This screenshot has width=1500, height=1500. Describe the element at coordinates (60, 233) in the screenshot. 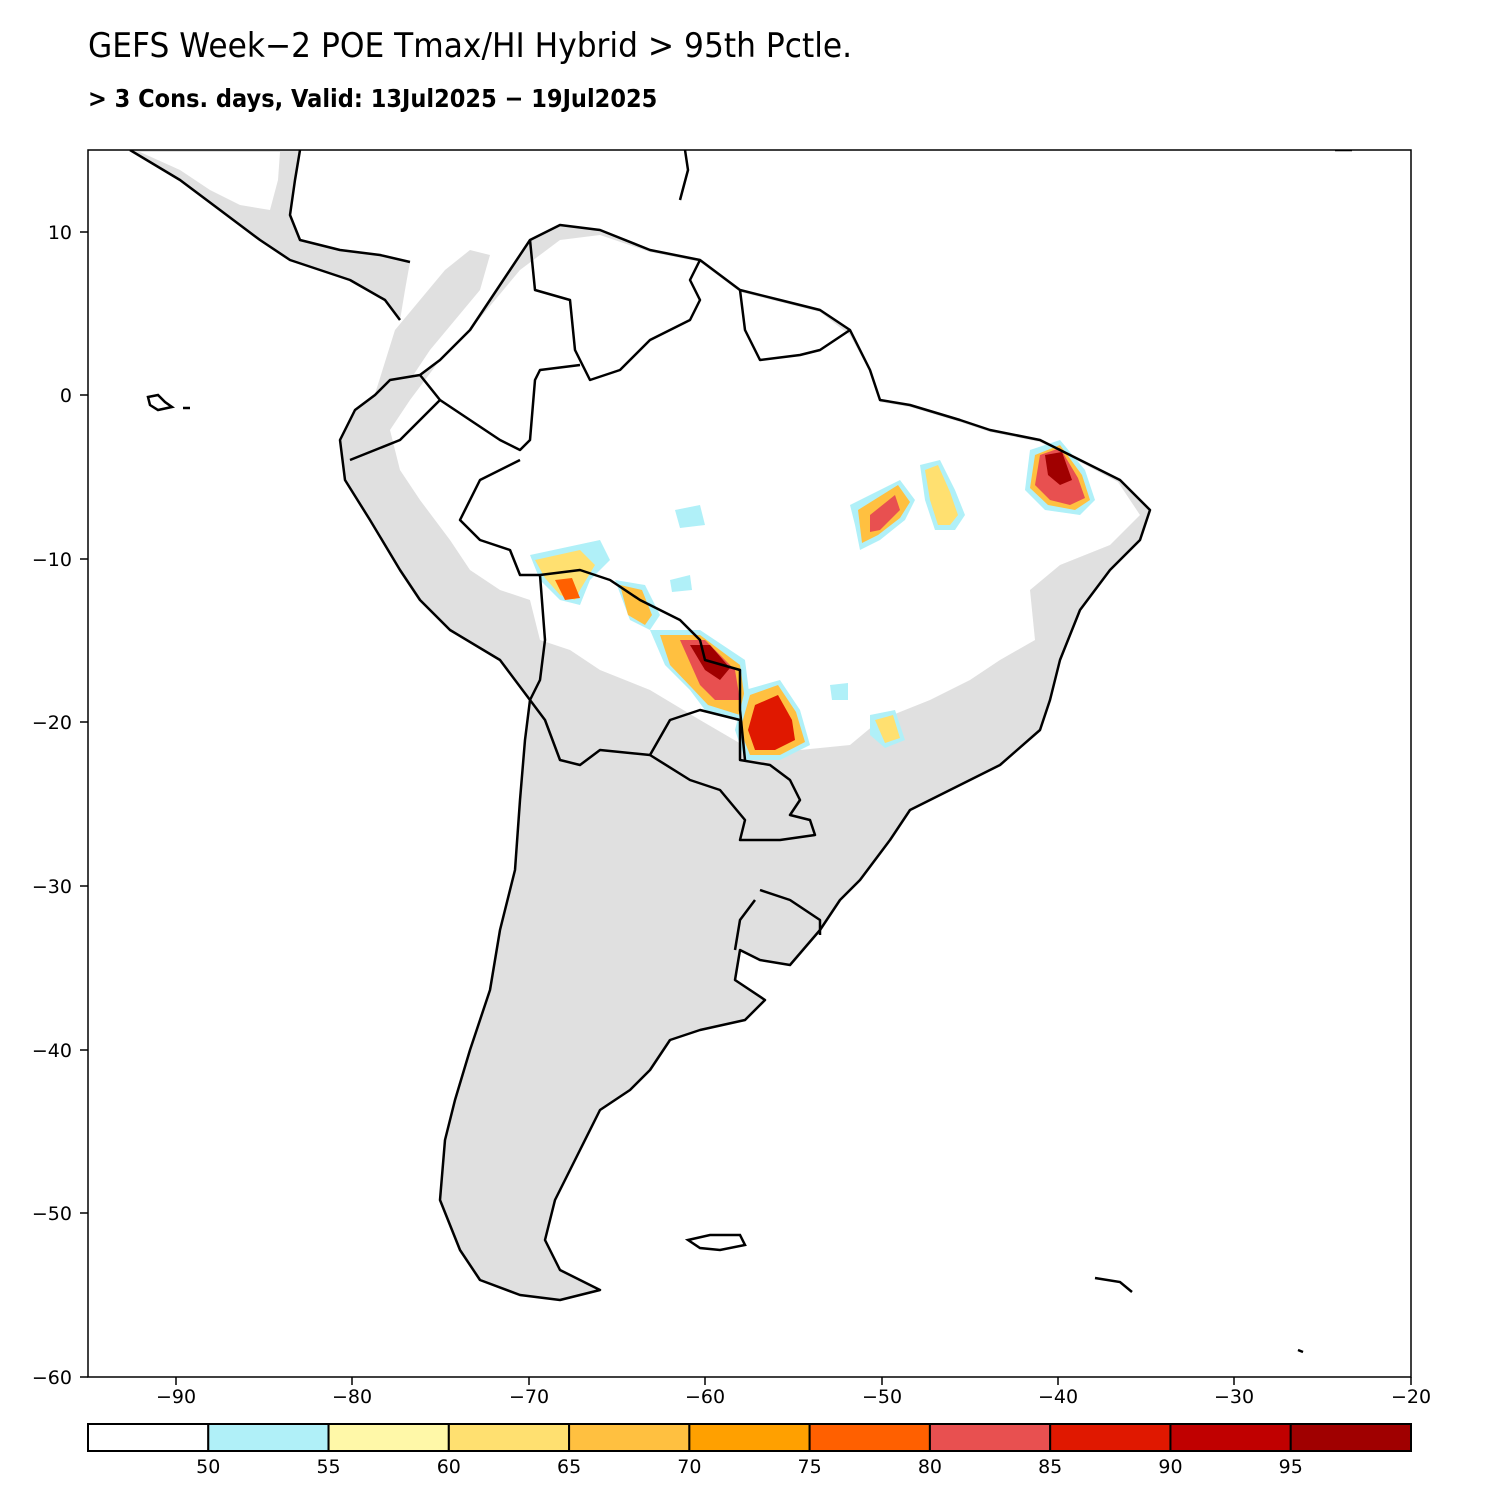

I see `y-tick-label: 10` at that location.